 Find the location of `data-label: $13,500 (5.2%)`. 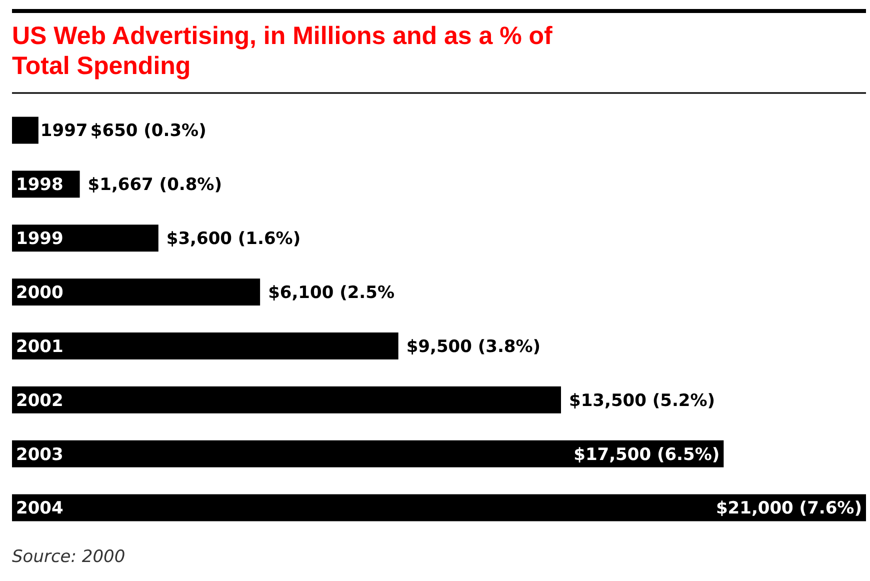

data-label: $13,500 (5.2%) is located at coordinates (642, 400).